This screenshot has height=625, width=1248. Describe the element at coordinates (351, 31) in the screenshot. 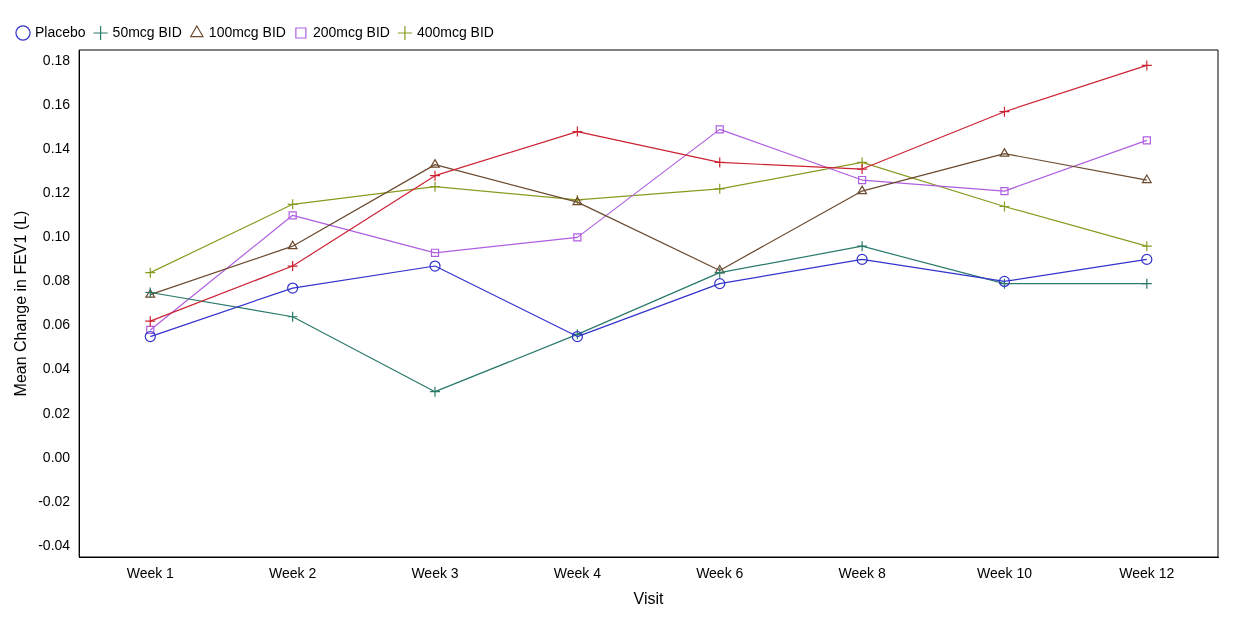

I see `legend-label: 200mcg BID` at that location.